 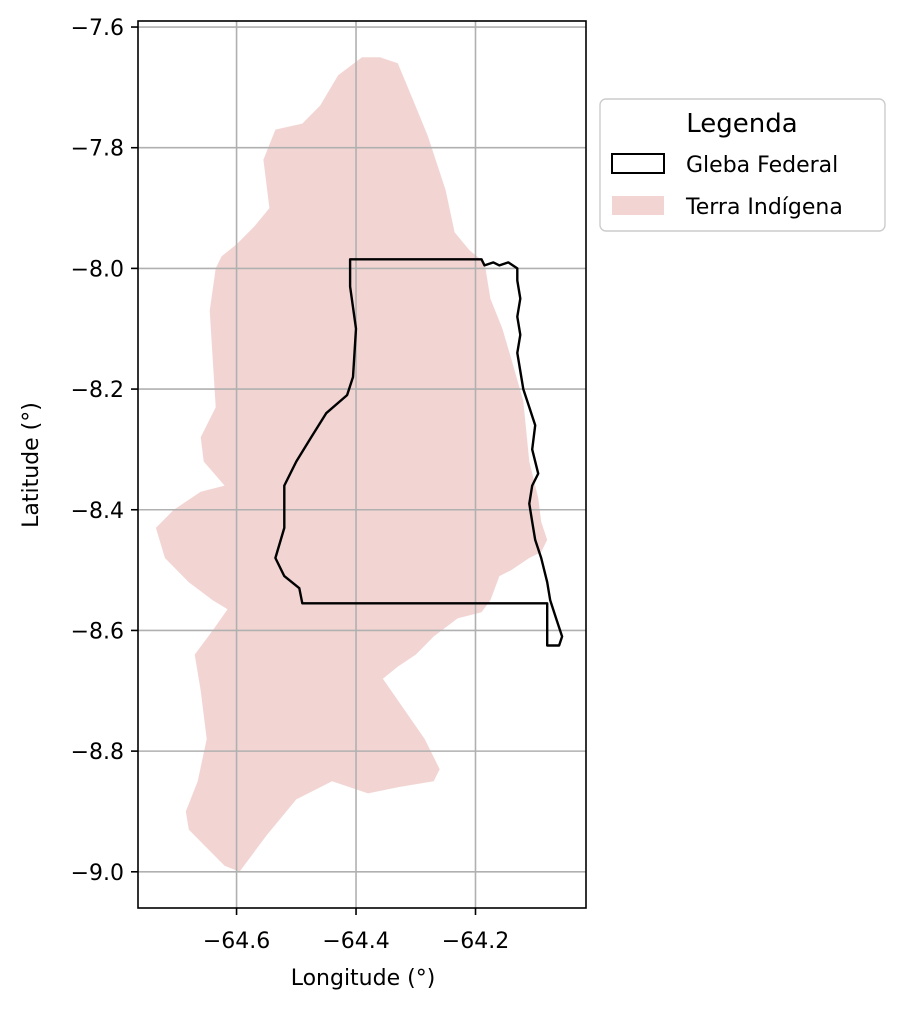 What do you see at coordinates (97, 873) in the screenshot?
I see `y-tick-label: −9.0` at bounding box center [97, 873].